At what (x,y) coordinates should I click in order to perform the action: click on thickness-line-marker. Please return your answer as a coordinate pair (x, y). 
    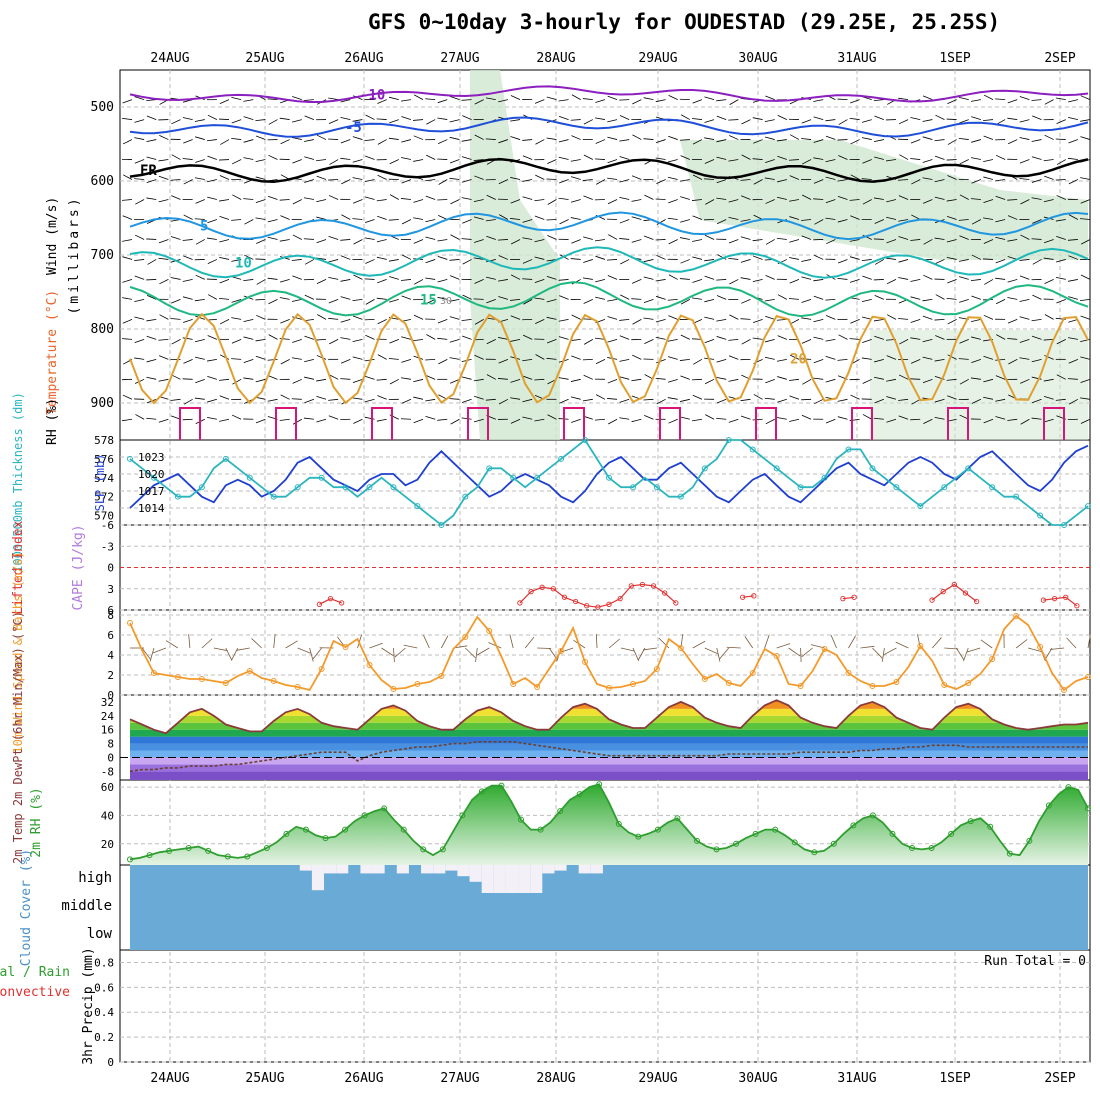
    Looking at the image, I should click on (872, 468).